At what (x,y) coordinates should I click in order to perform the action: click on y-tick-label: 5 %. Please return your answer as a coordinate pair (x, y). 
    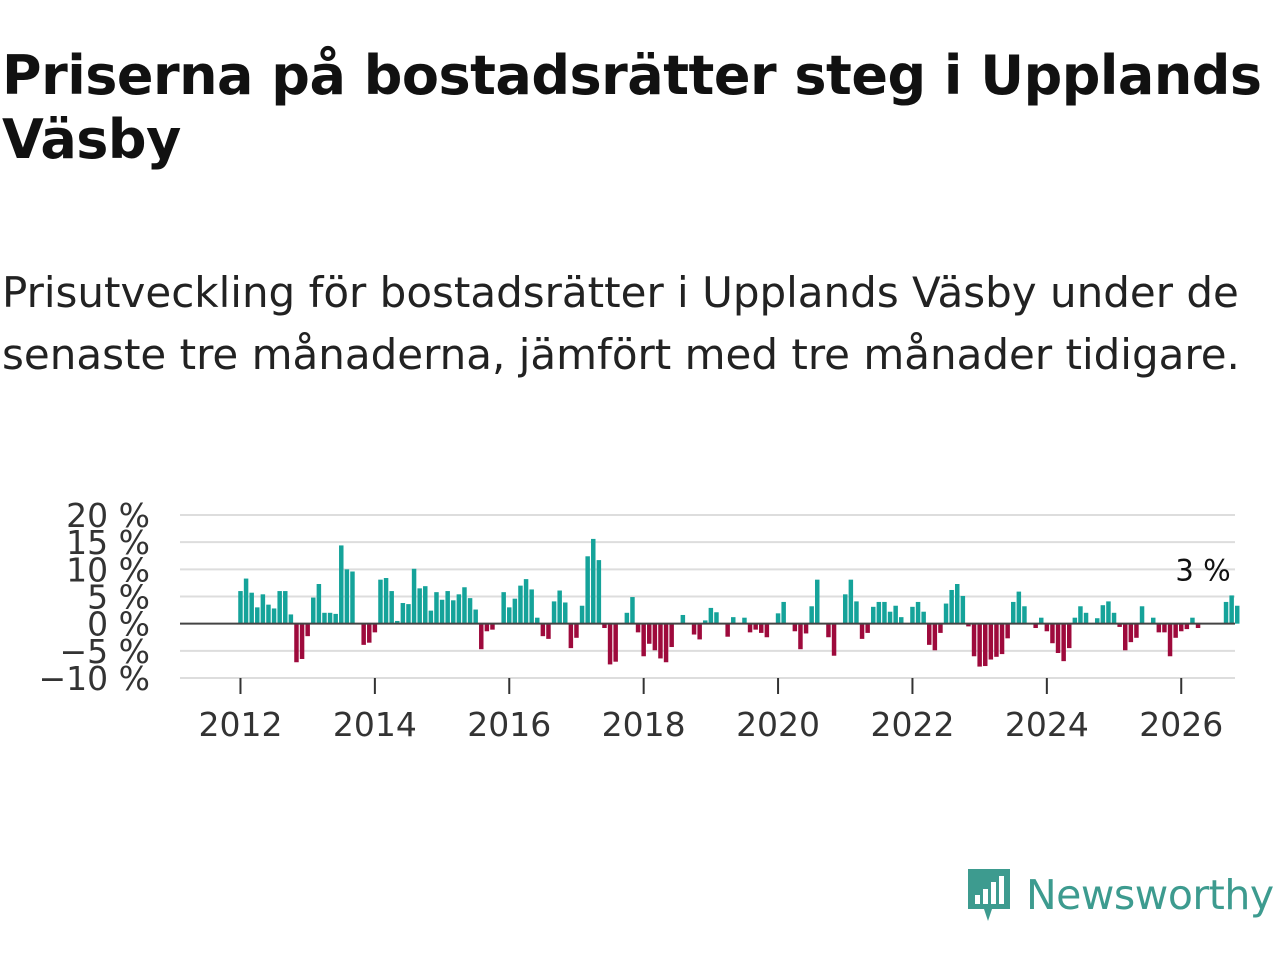
    Looking at the image, I should click on (118, 597).